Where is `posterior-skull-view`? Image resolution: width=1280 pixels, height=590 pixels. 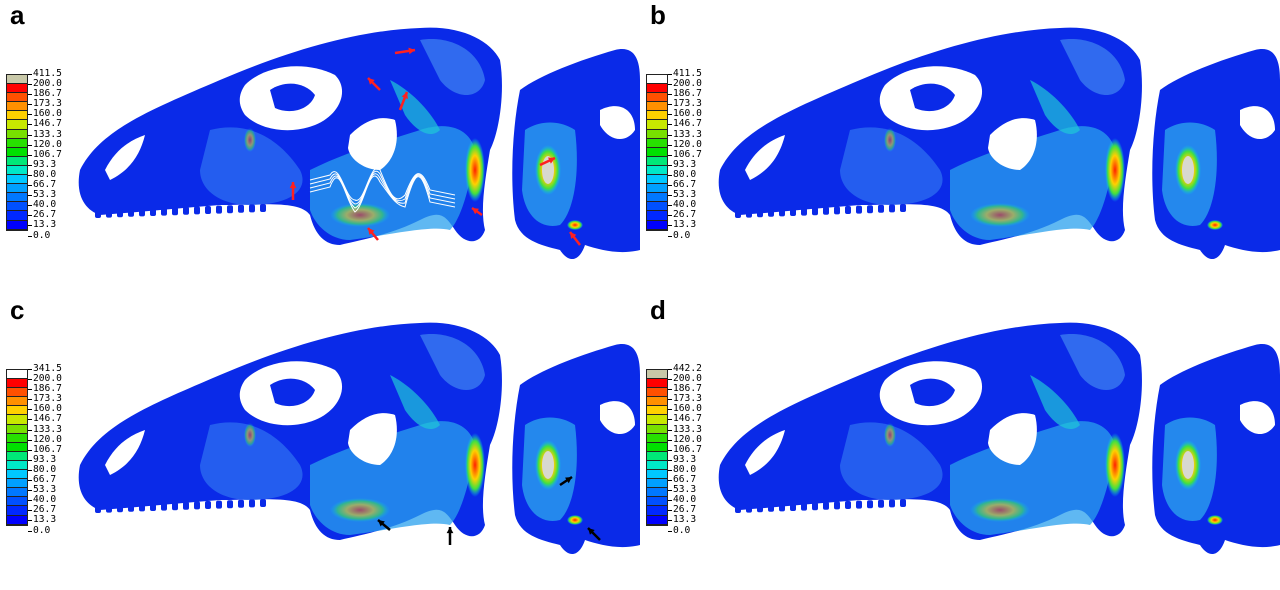 posterior-skull-view is located at coordinates (1216, 449).